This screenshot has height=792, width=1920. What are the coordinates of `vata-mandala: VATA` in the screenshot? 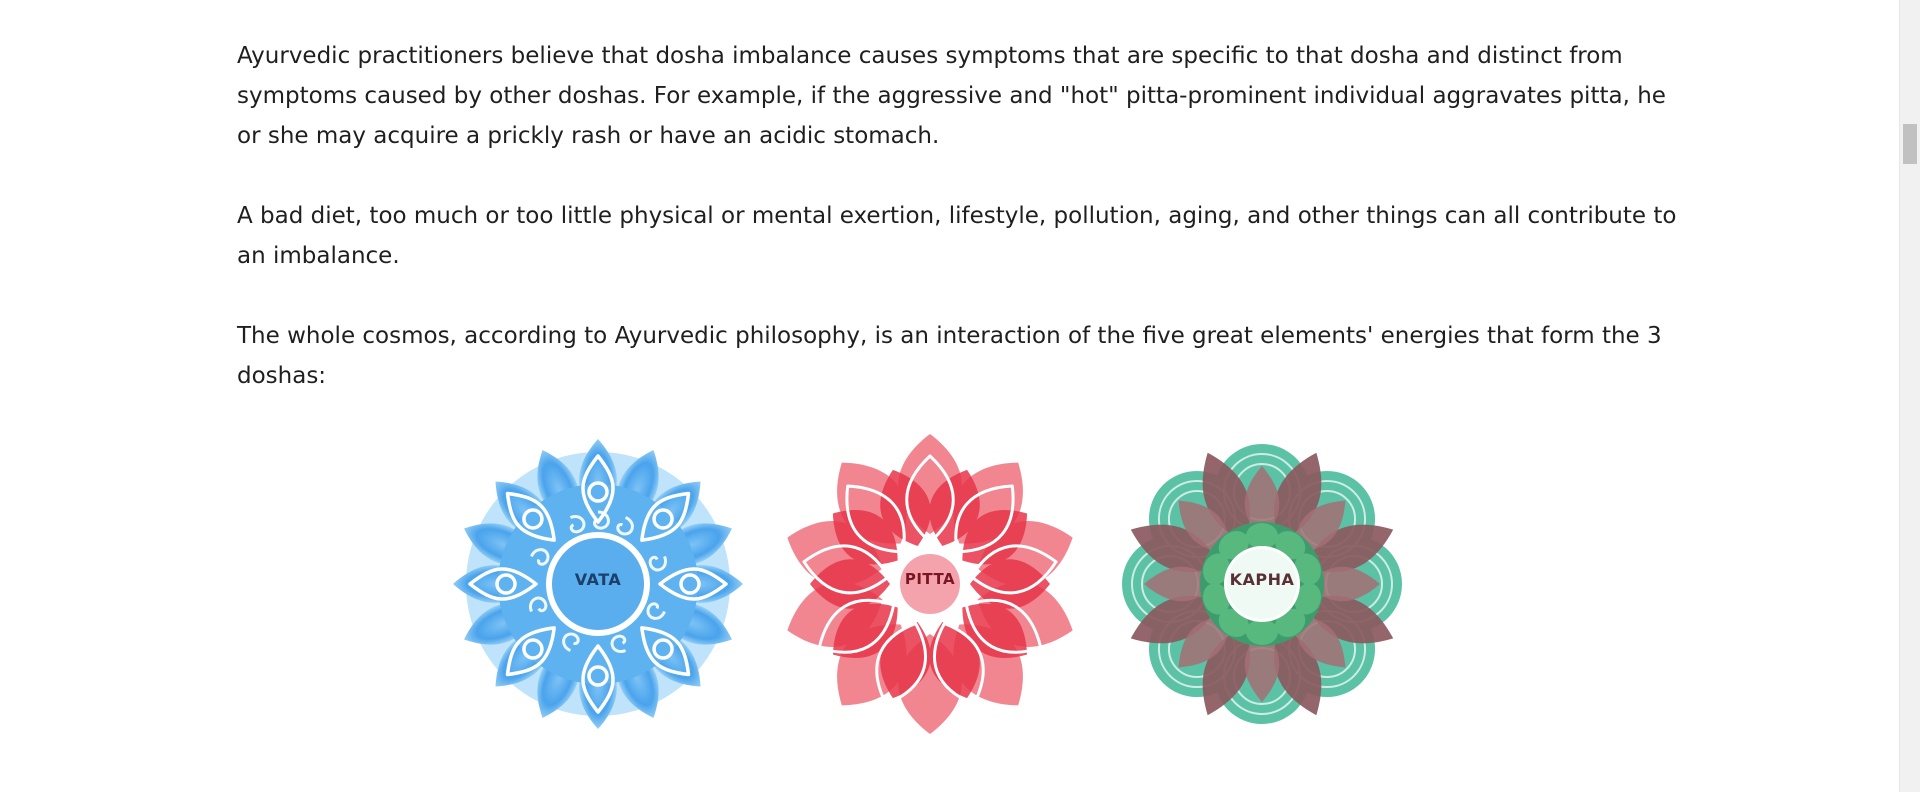 It's located at (598, 584).